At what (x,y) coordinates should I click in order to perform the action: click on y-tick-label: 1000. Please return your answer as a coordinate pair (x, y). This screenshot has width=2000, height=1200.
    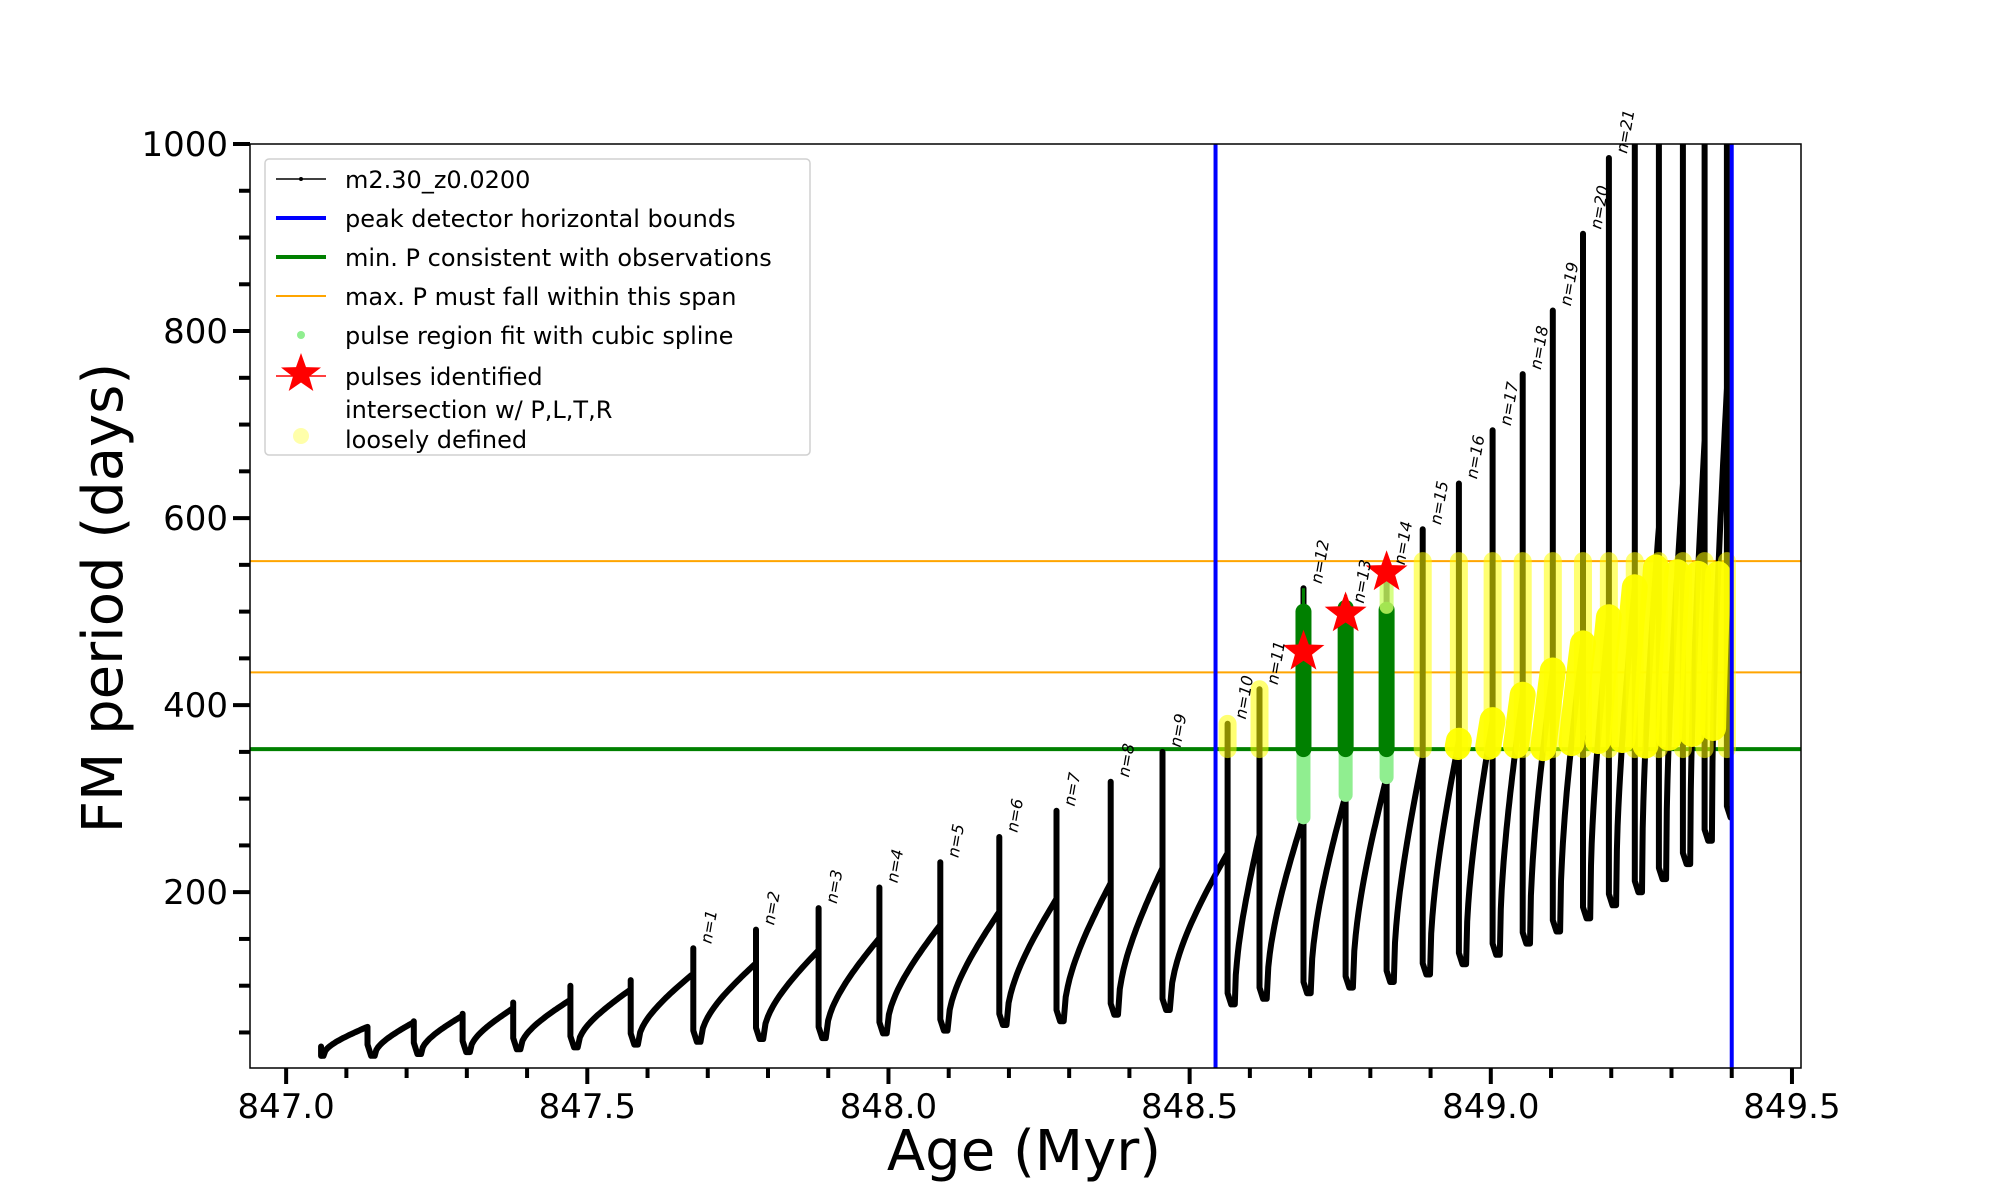
    Looking at the image, I should click on (184, 145).